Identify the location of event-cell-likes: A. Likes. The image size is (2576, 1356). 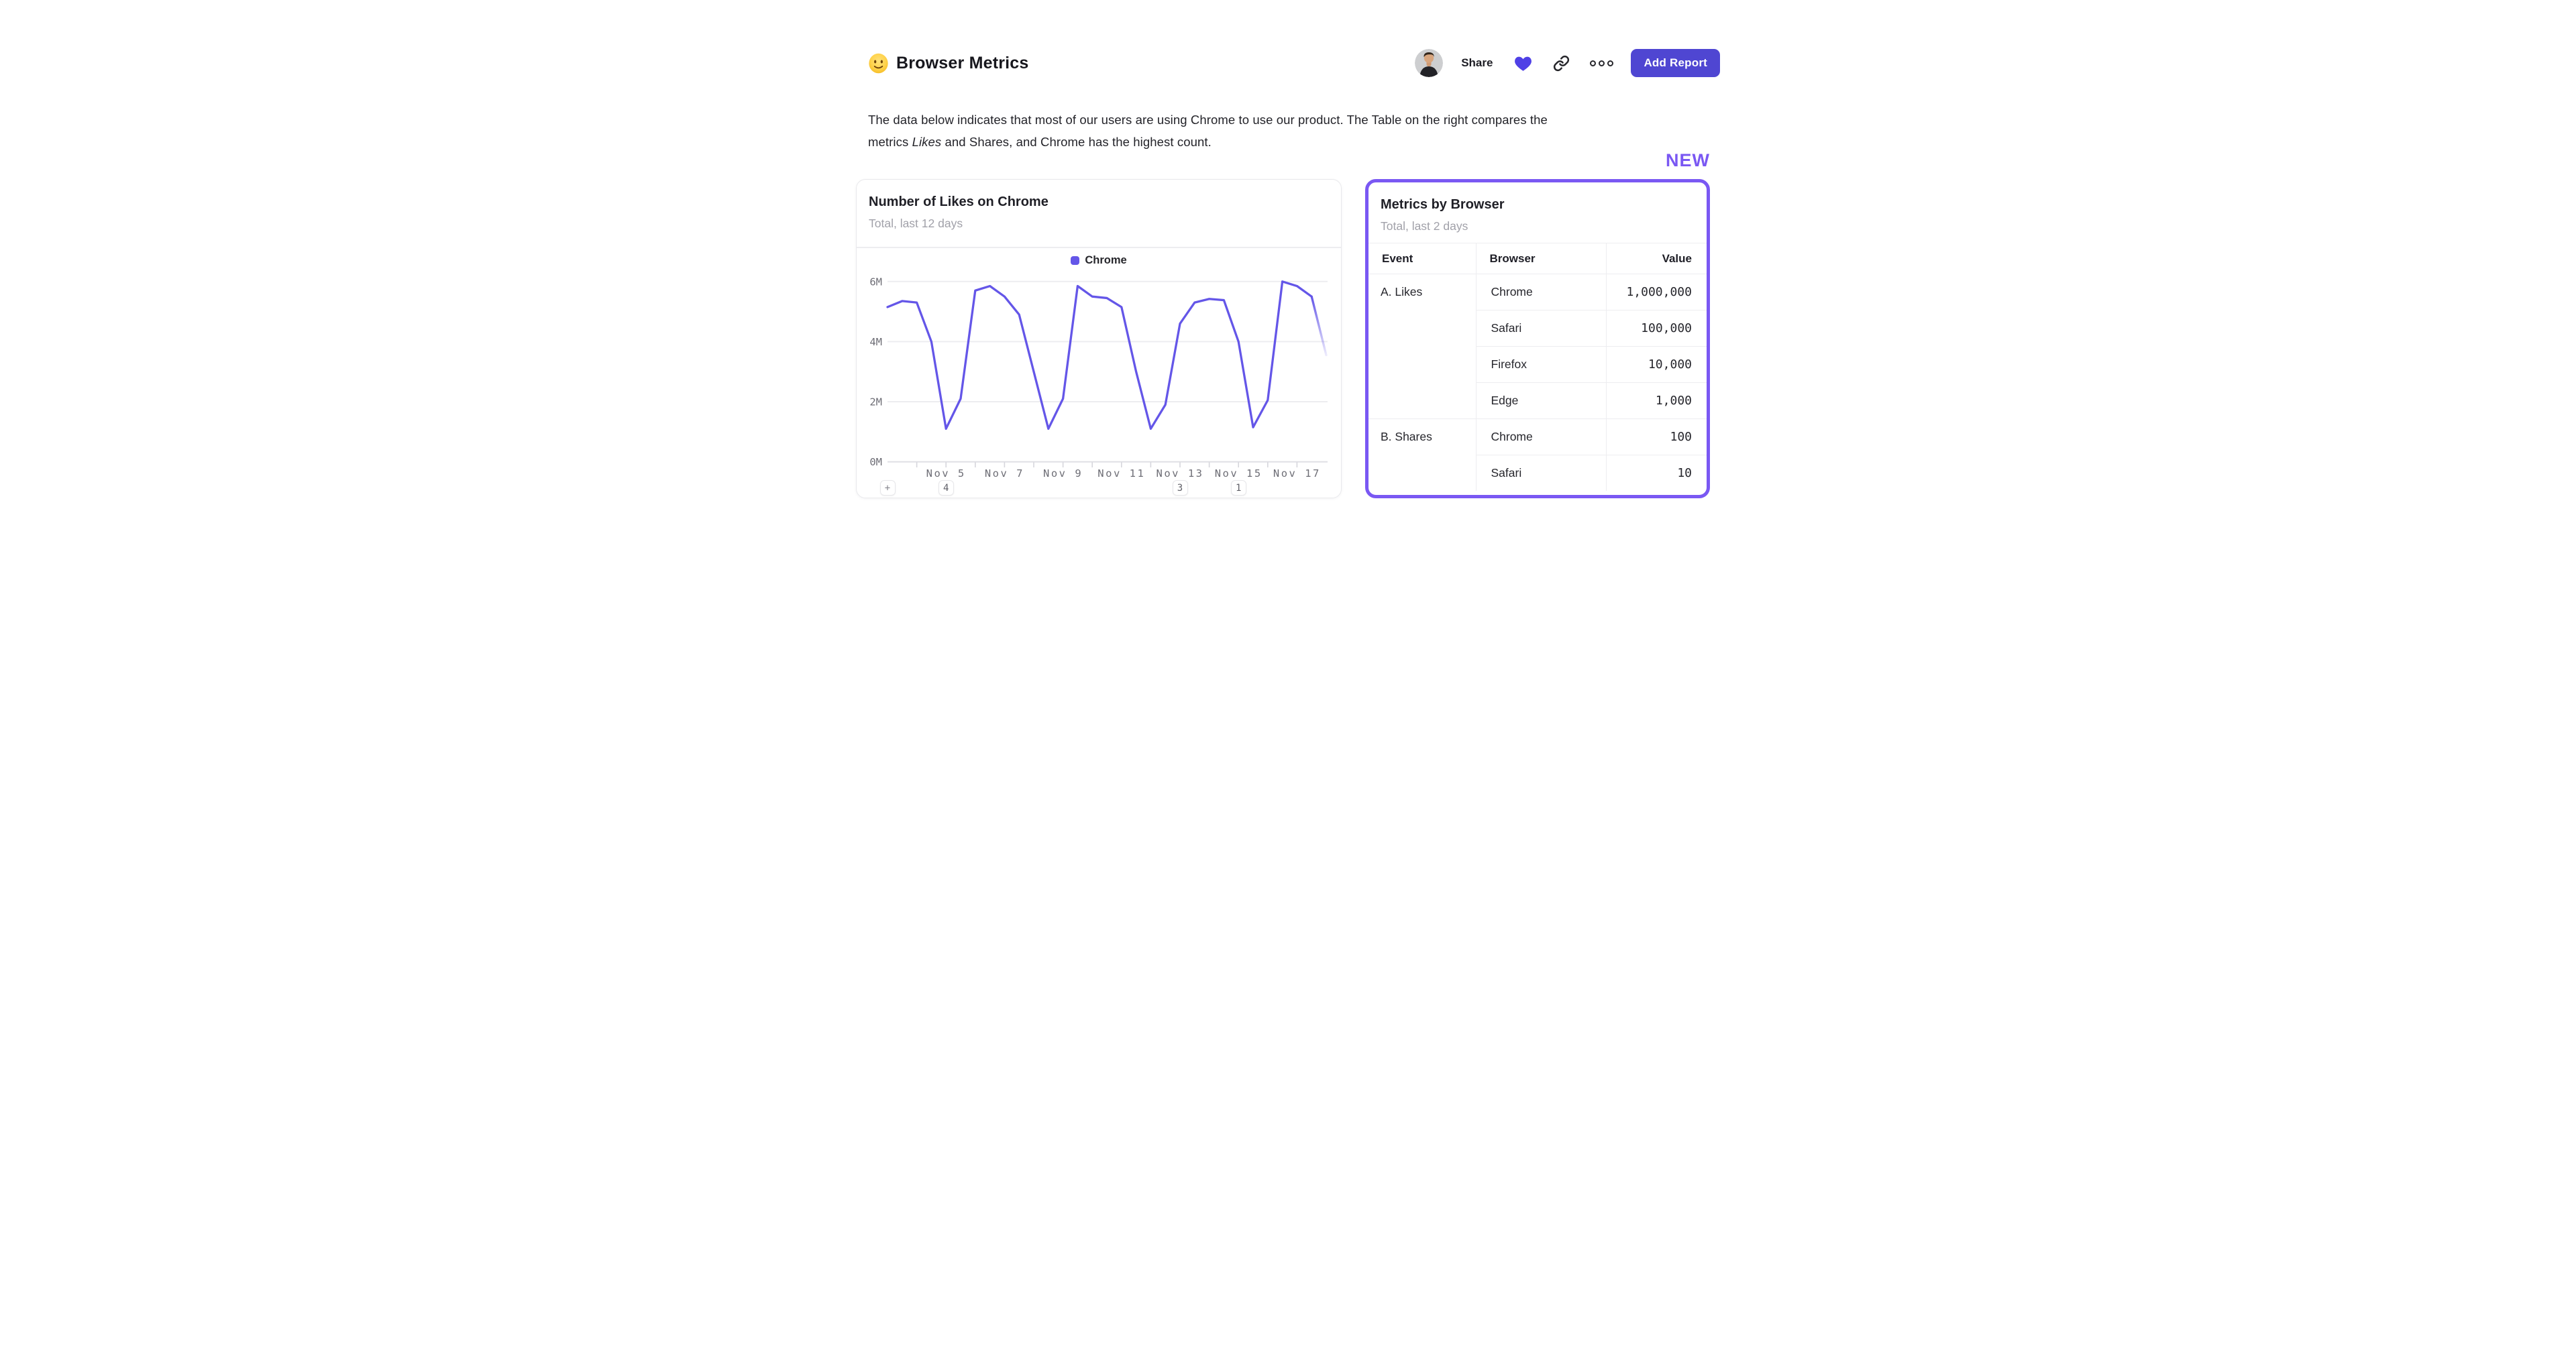
(1402, 291).